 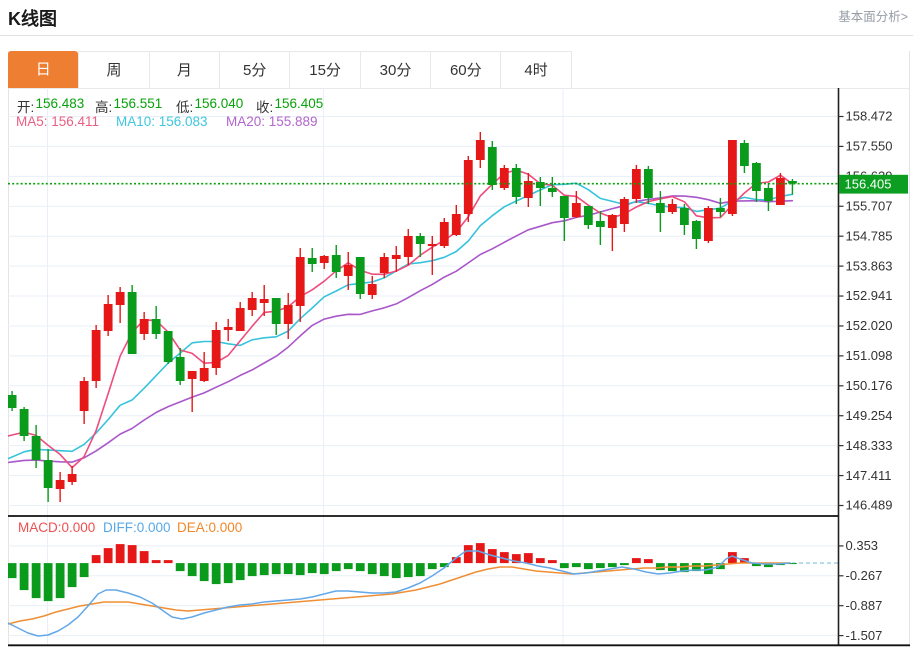 What do you see at coordinates (869, 295) in the screenshot?
I see `svg-text: 152.941` at bounding box center [869, 295].